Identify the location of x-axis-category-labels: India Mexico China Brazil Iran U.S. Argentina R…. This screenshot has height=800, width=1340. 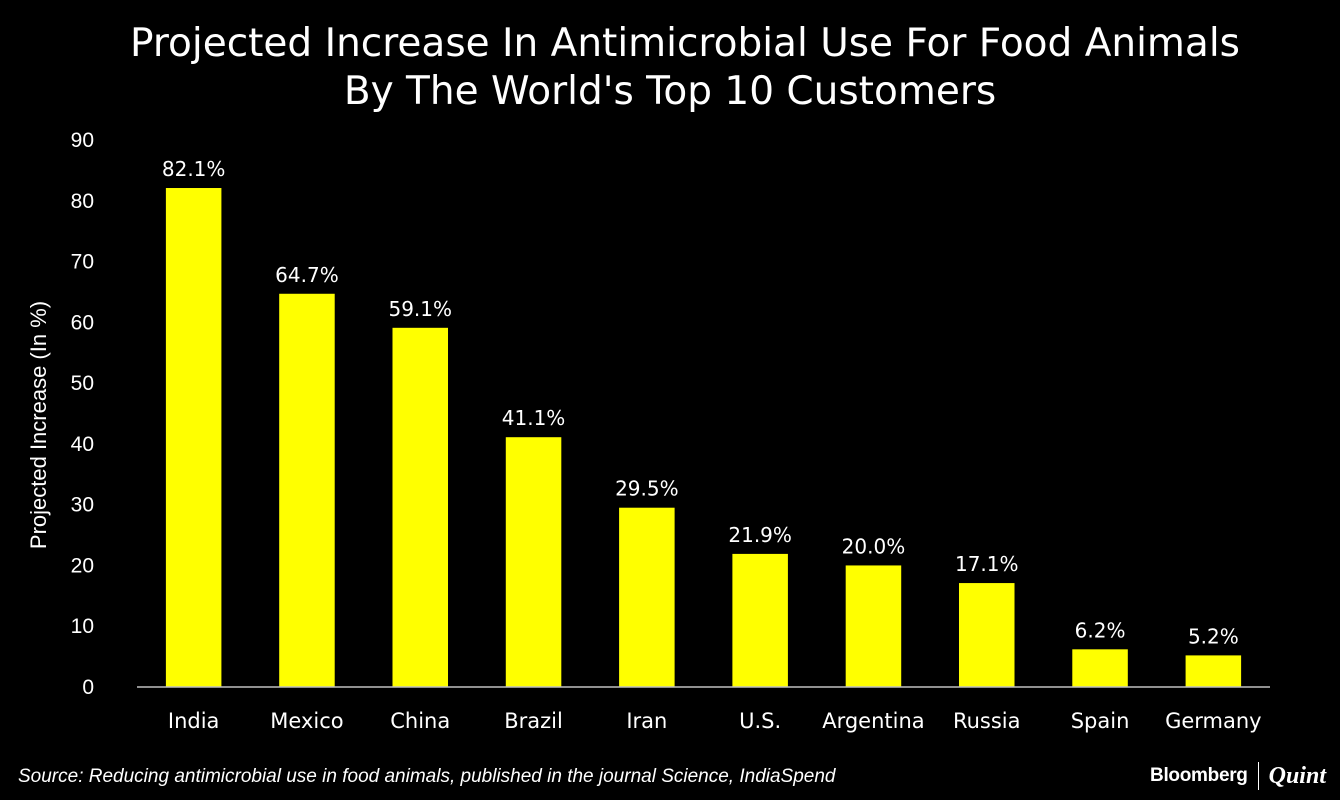
(715, 721).